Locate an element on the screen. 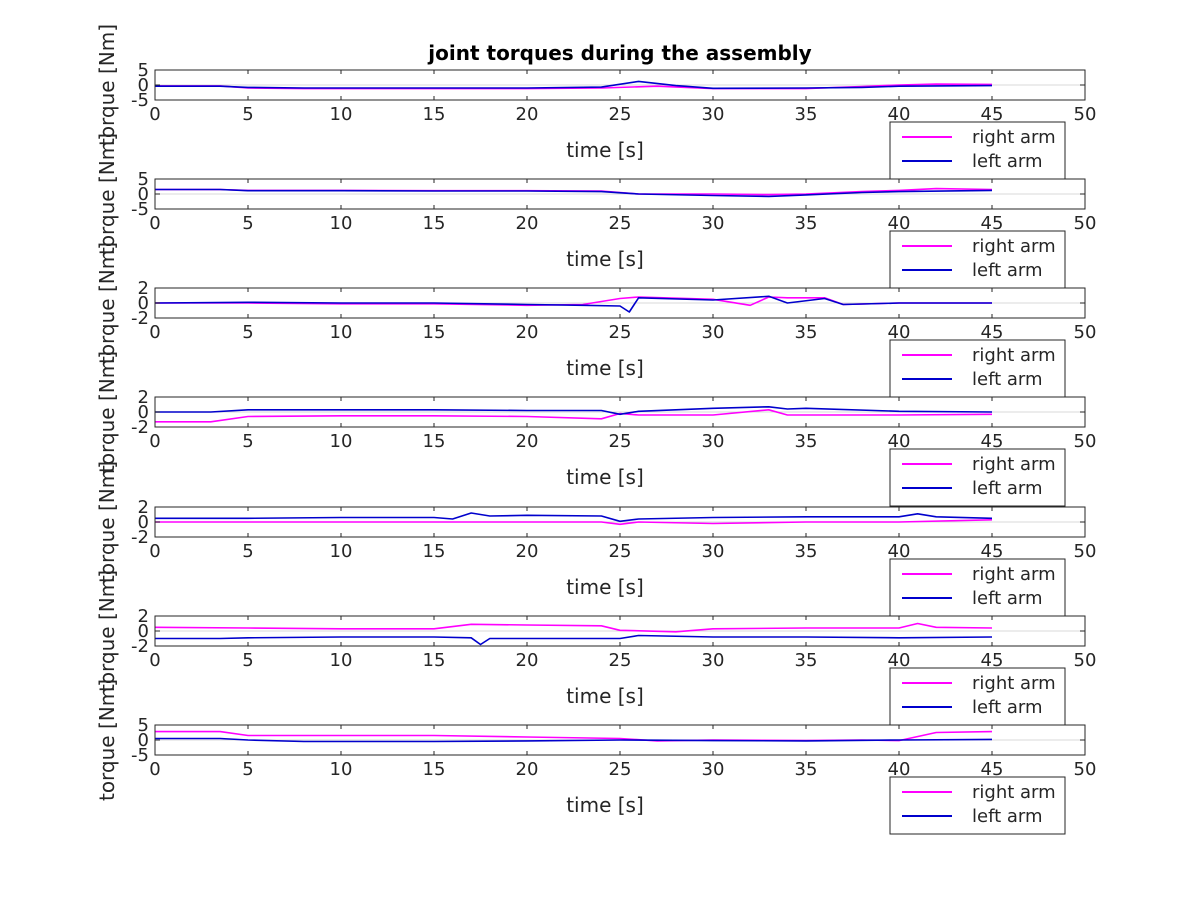 This screenshot has height=904, width=1200. figure-title: joint torques during the assembly is located at coordinates (619, 53).